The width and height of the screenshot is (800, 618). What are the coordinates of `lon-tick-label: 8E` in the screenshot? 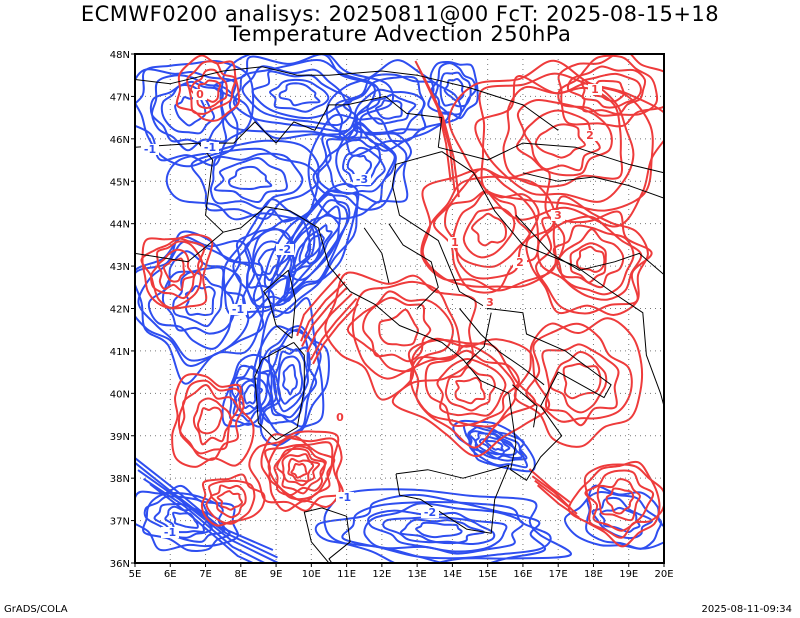 It's located at (240, 574).